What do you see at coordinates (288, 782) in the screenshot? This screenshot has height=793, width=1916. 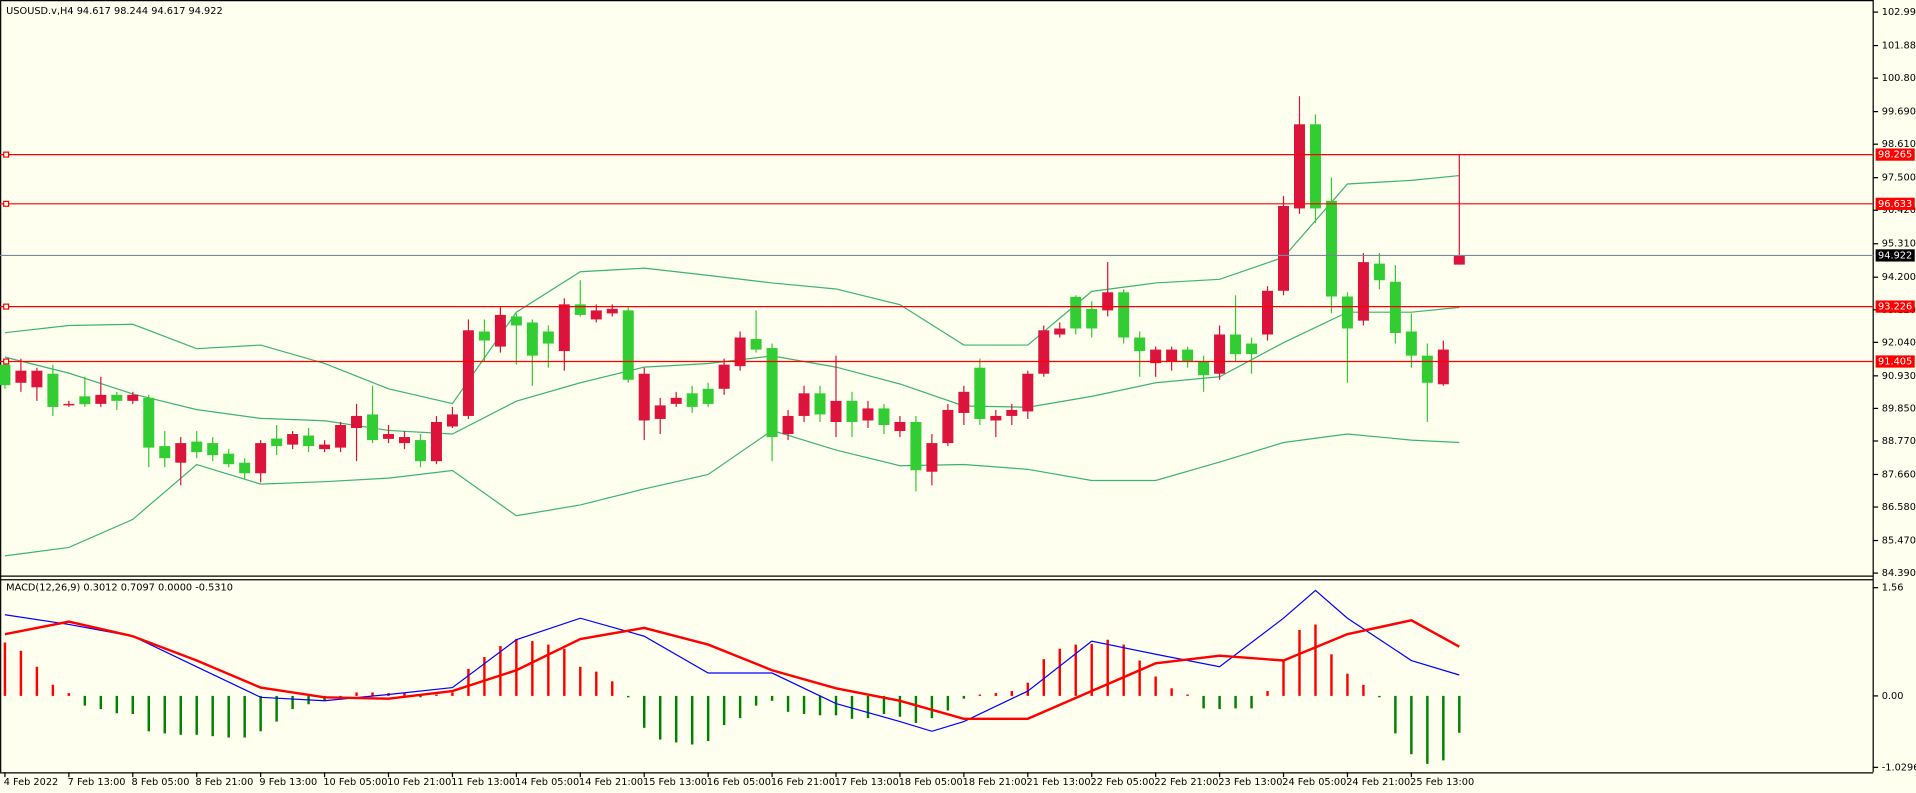 I see `x-tick-label: 9 Feb 13:00` at bounding box center [288, 782].